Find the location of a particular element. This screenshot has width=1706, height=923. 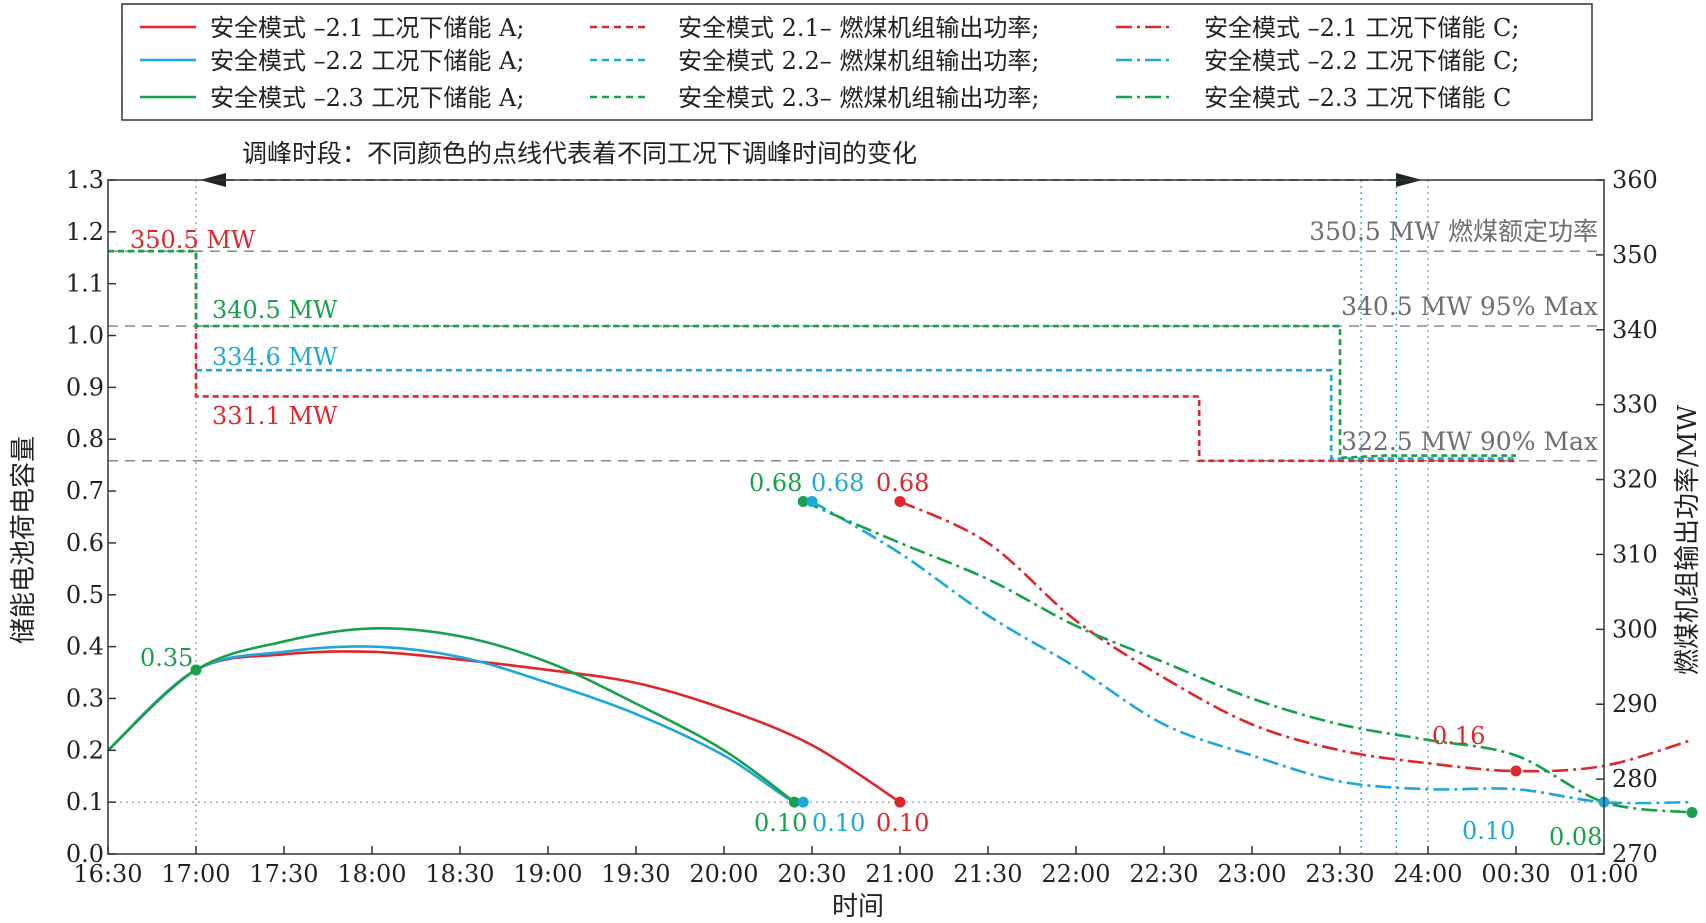

series-m23-A is located at coordinates (451, 715).